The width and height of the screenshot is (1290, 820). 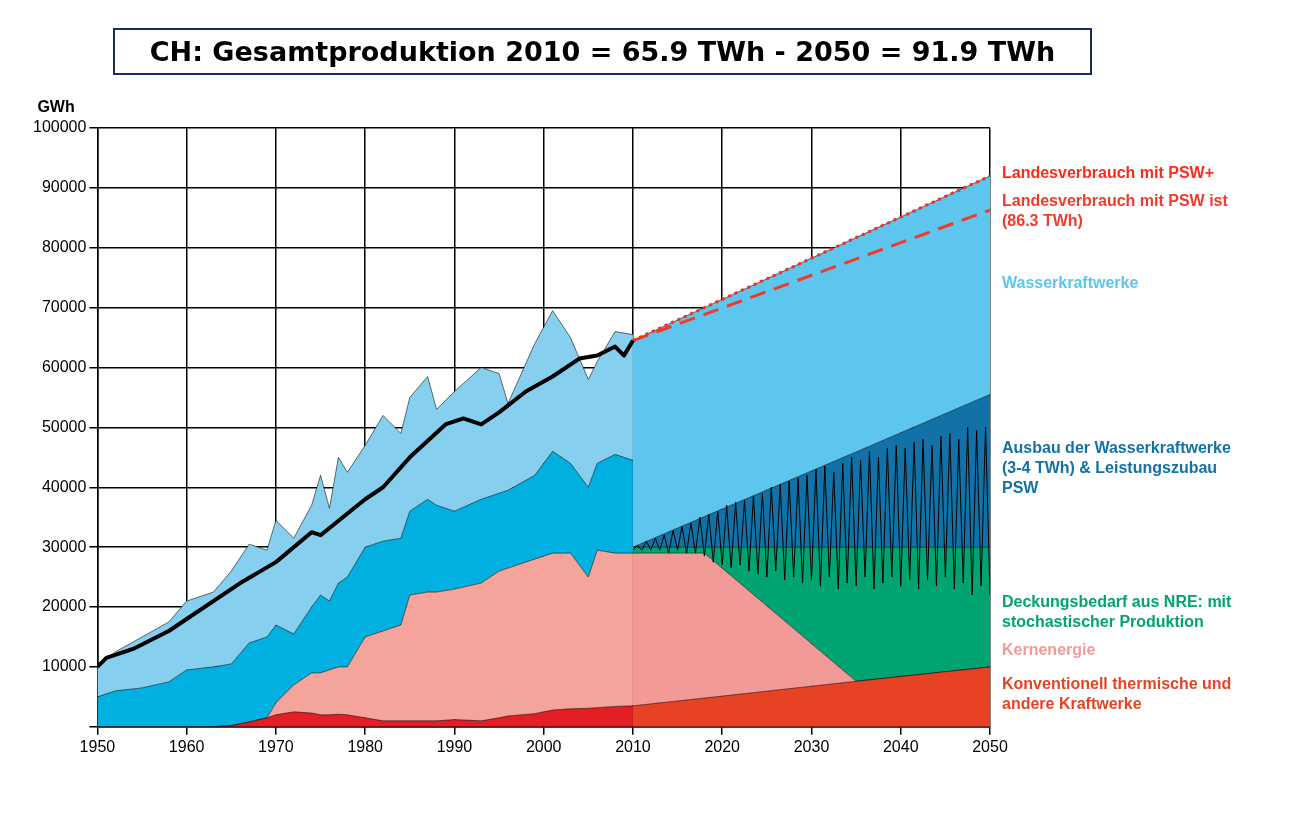 What do you see at coordinates (722, 746) in the screenshot?
I see `x-tick-label: 2020` at bounding box center [722, 746].